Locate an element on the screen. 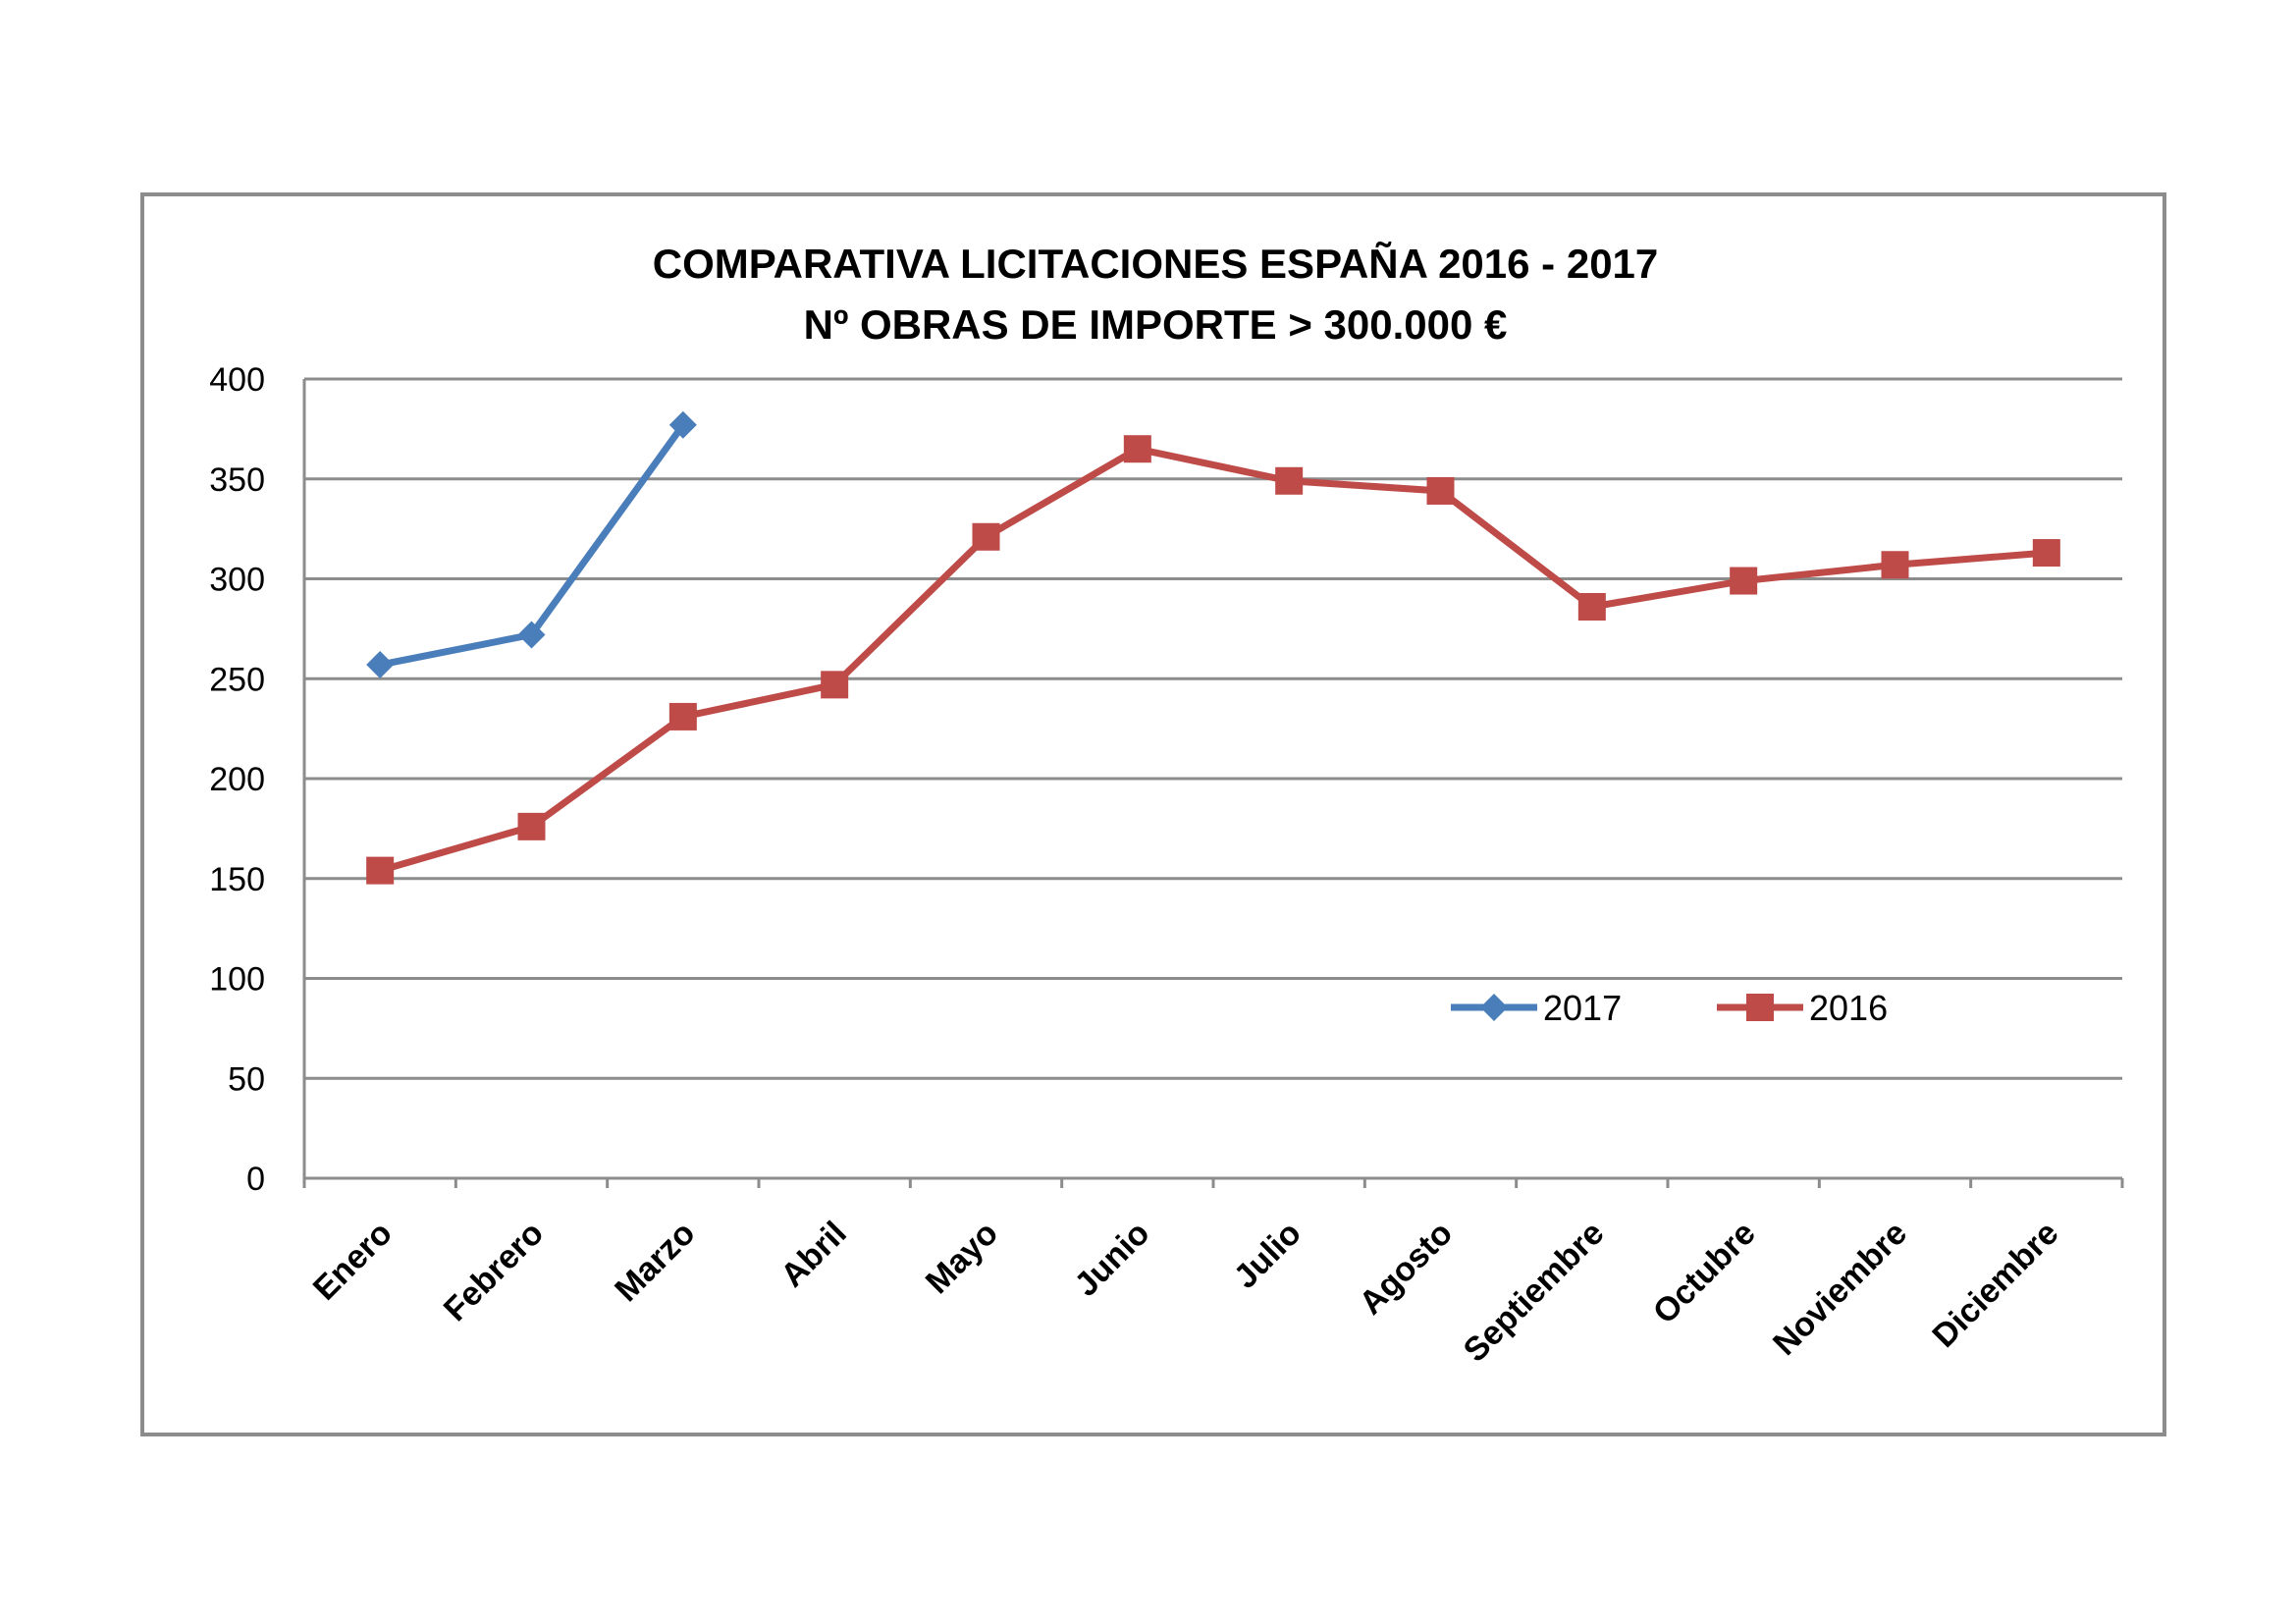  x-tick-label-mayo: Mayo is located at coordinates (962, 1258).